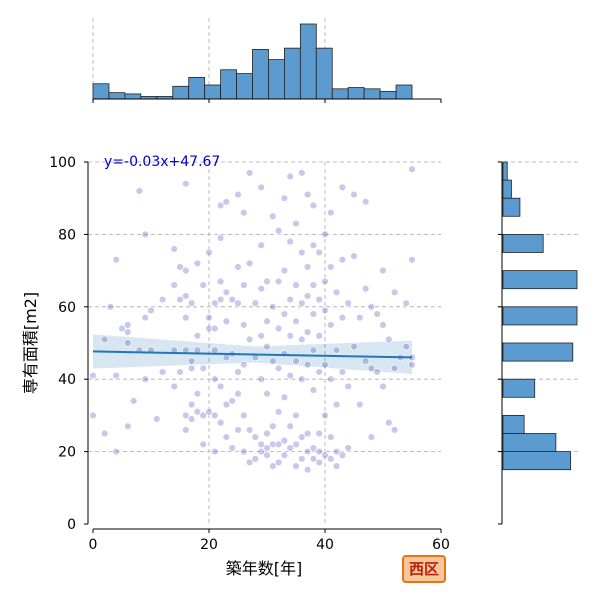  Describe the element at coordinates (162, 162) in the screenshot. I see `regression-annotation: y=-0.03x+47.67` at that location.